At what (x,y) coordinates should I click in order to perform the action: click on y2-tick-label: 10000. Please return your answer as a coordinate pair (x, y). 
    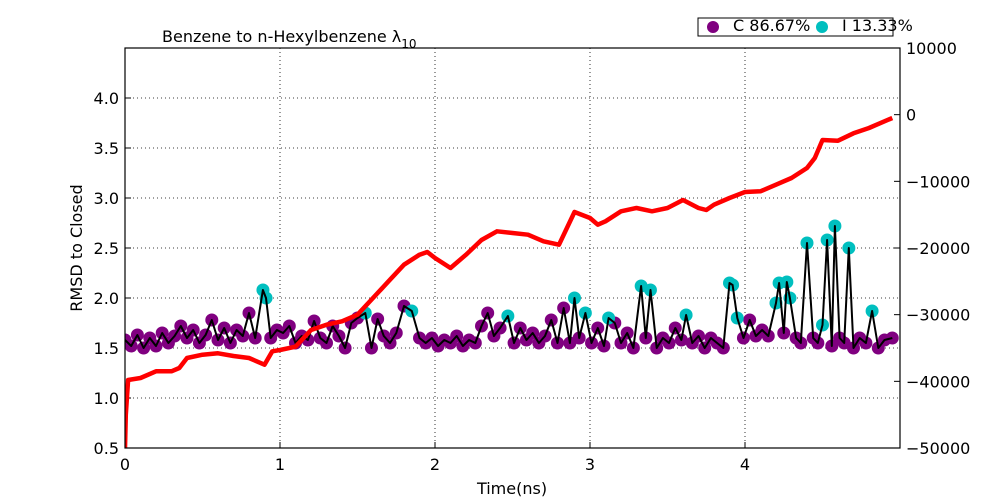
    Looking at the image, I should click on (931, 48).